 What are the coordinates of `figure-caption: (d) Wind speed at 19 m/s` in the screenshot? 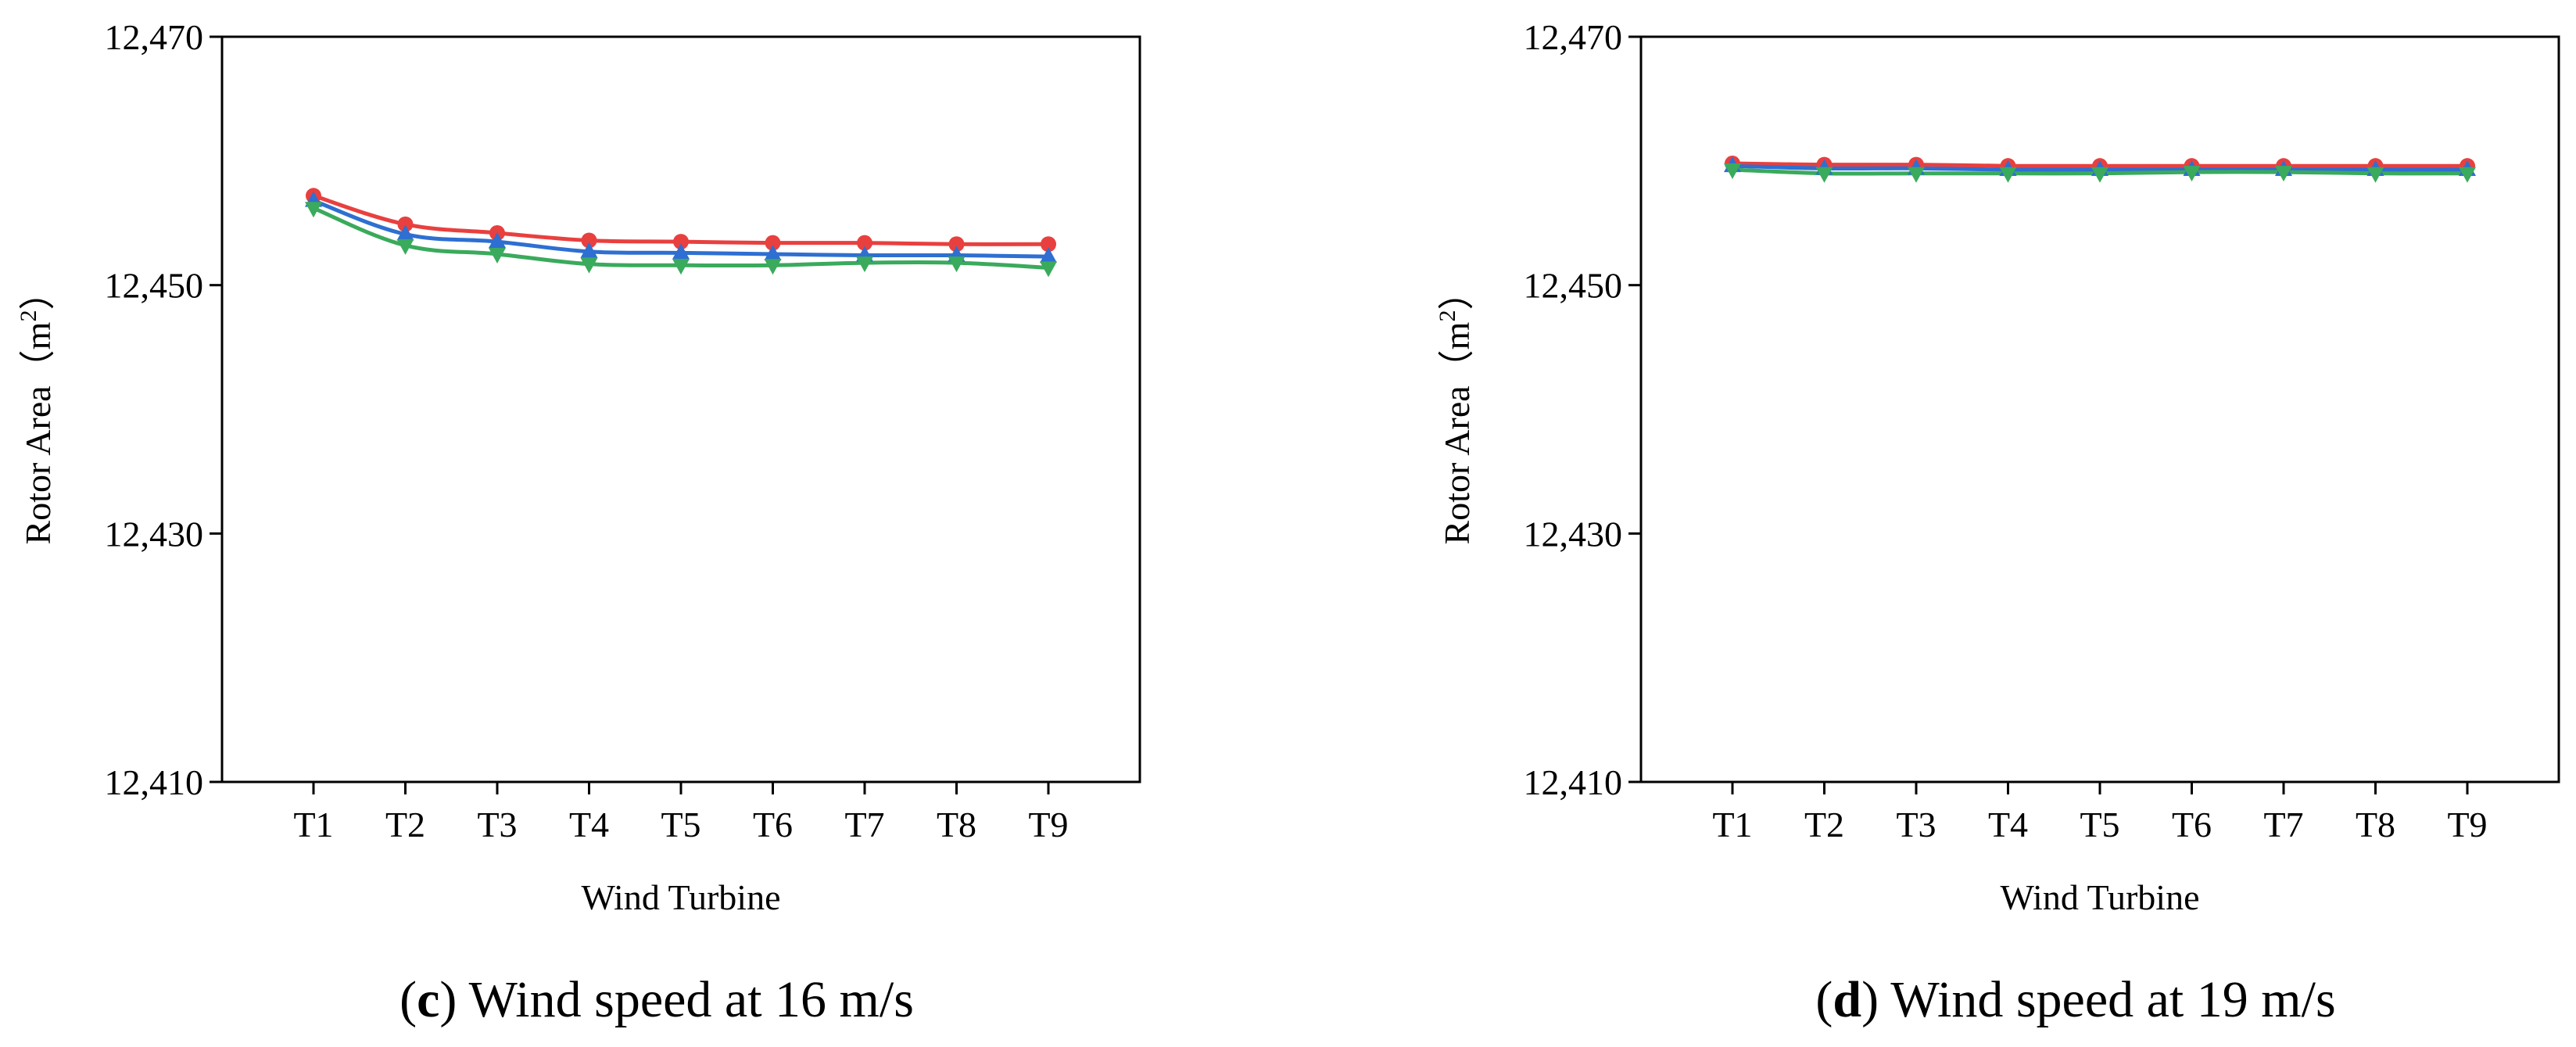 It's located at (2075, 999).